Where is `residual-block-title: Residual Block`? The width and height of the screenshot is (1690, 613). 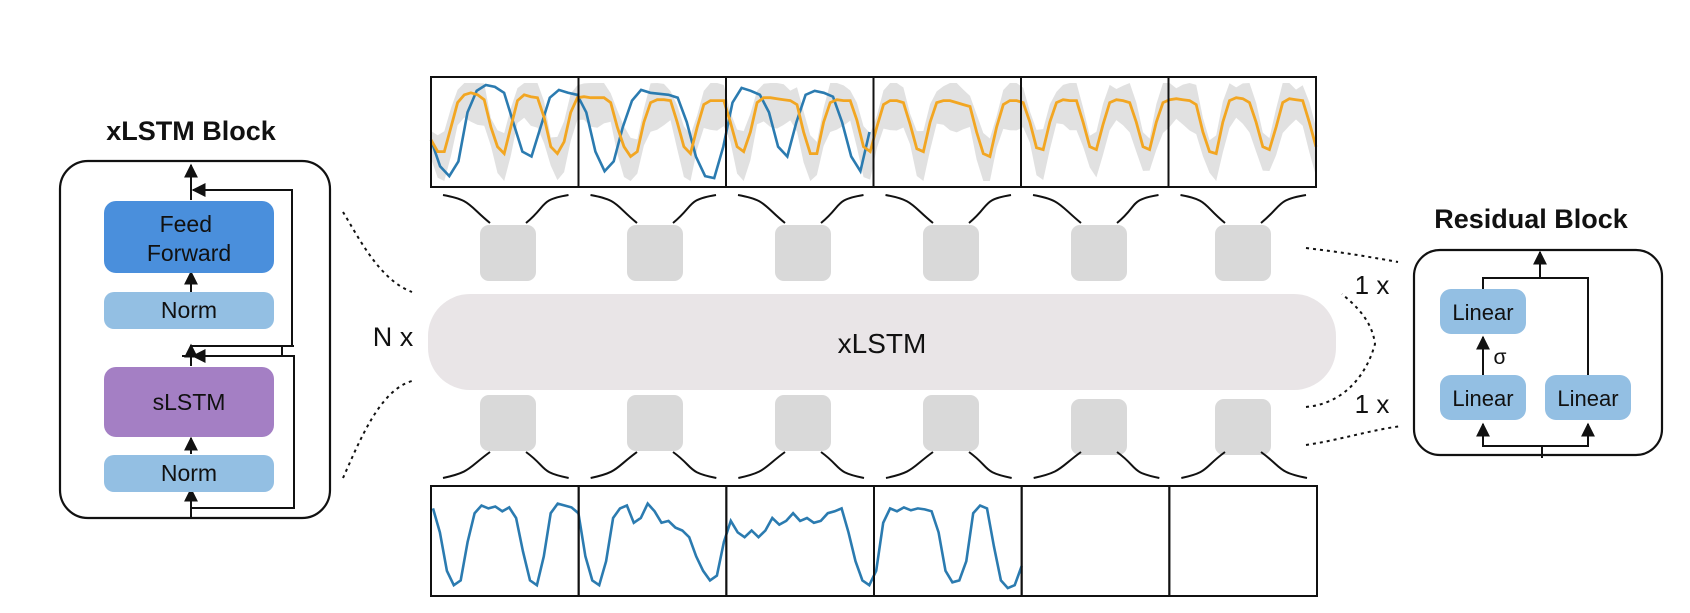 residual-block-title: Residual Block is located at coordinates (1531, 219).